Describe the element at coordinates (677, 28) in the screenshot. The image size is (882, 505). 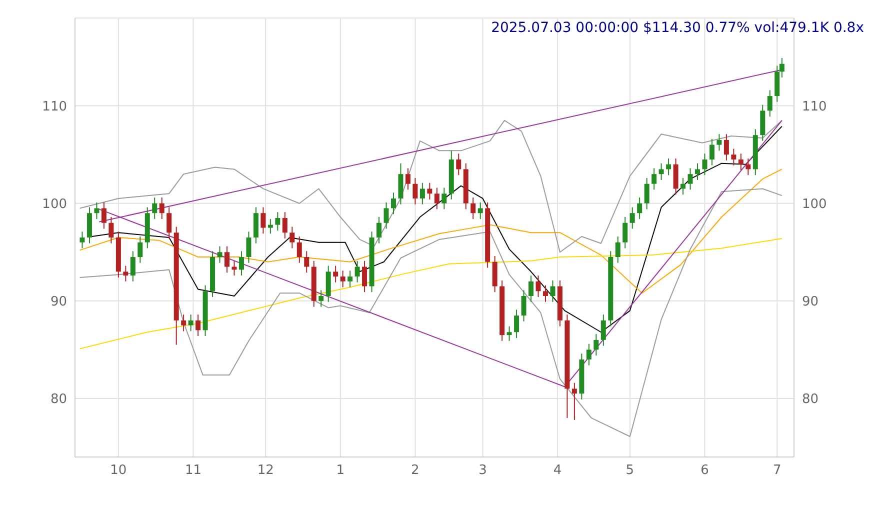
I see `chart-title: 2025.07.03 00:00:00 $114.30 0.77% vol:479.1K 0.8x` at that location.